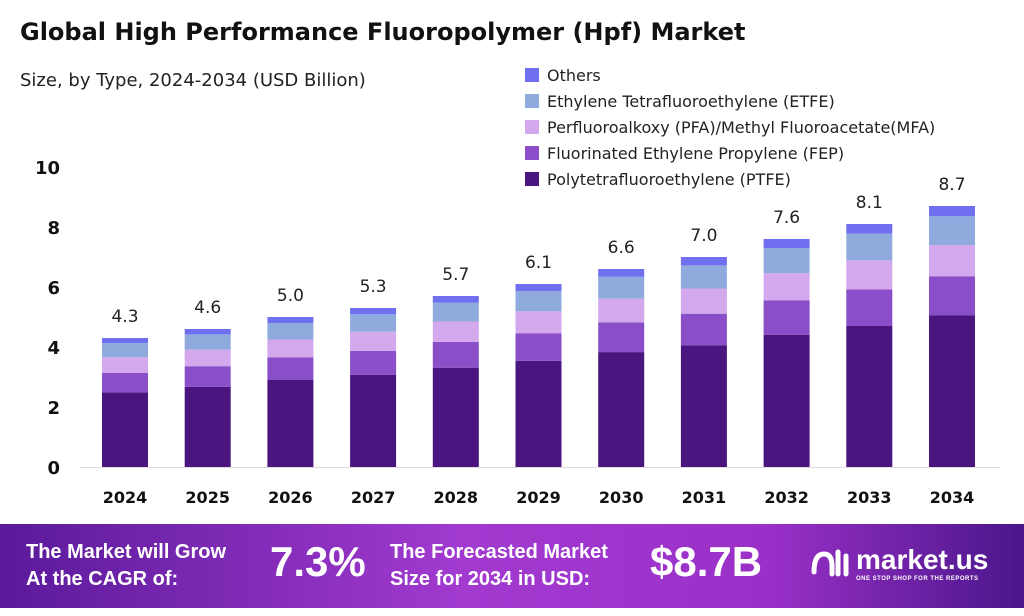 The image size is (1024, 616). I want to click on logo-icon, so click(830, 563).